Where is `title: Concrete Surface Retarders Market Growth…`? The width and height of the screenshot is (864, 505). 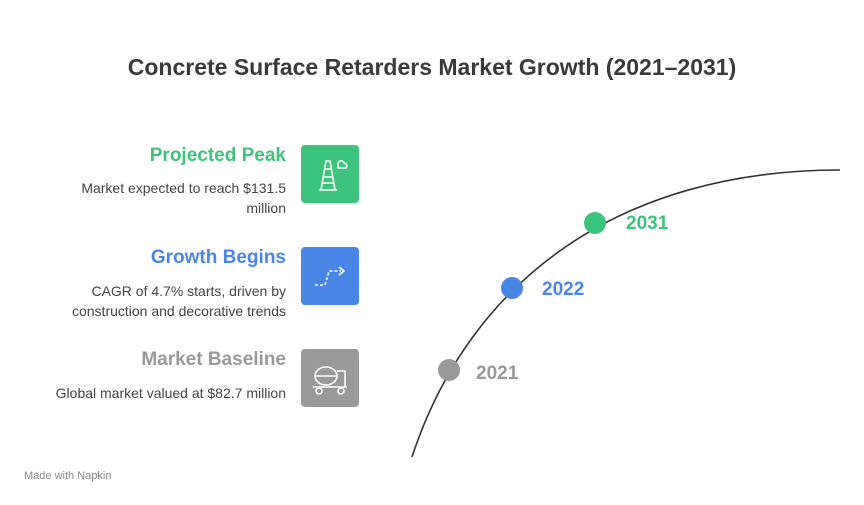 title: Concrete Surface Retarders Market Growth… is located at coordinates (432, 67).